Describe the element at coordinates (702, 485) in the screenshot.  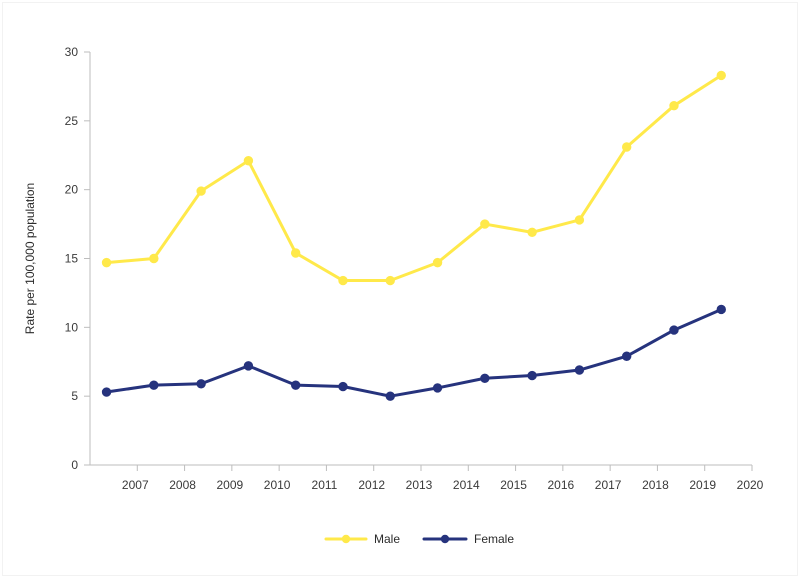
I see `x-tick-label: 2019` at that location.